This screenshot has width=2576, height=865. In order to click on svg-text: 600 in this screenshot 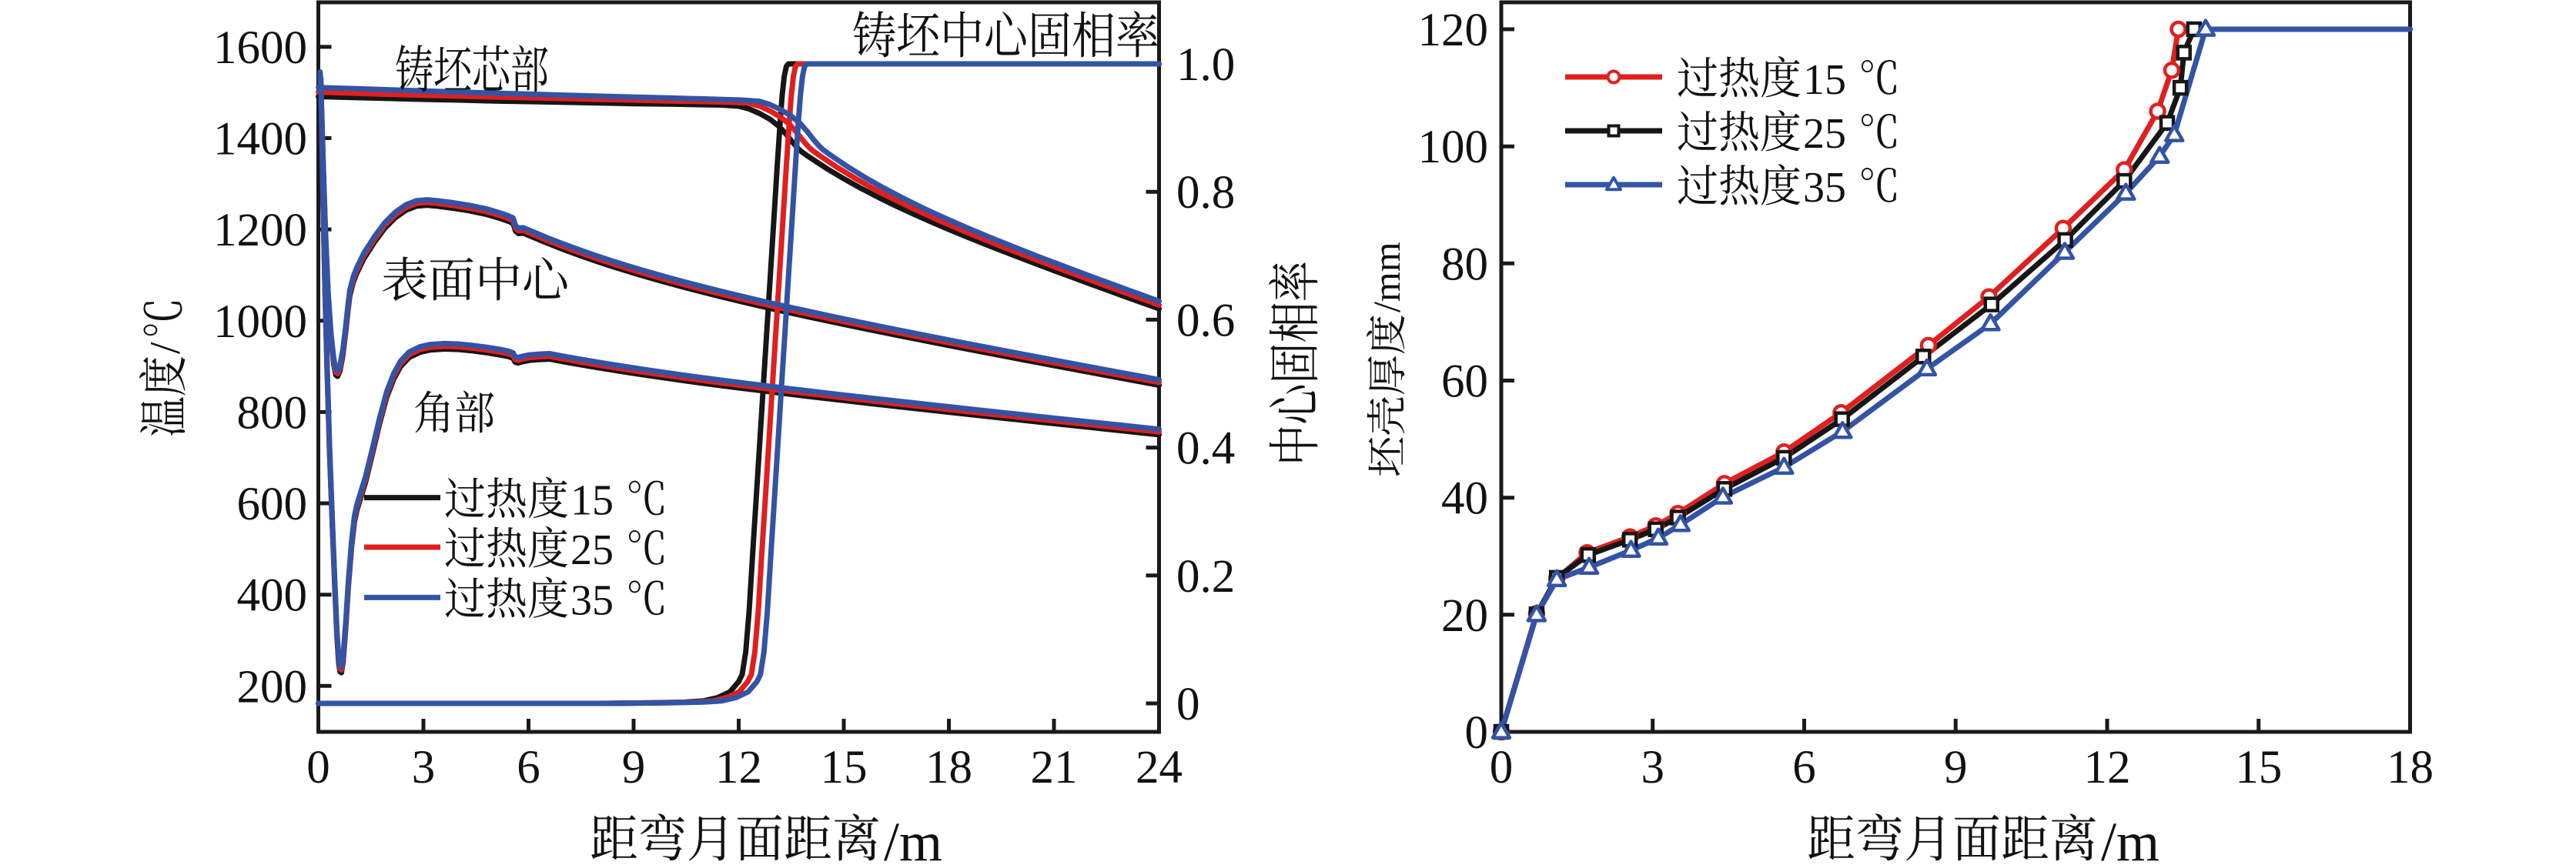, I will do `click(273, 504)`.